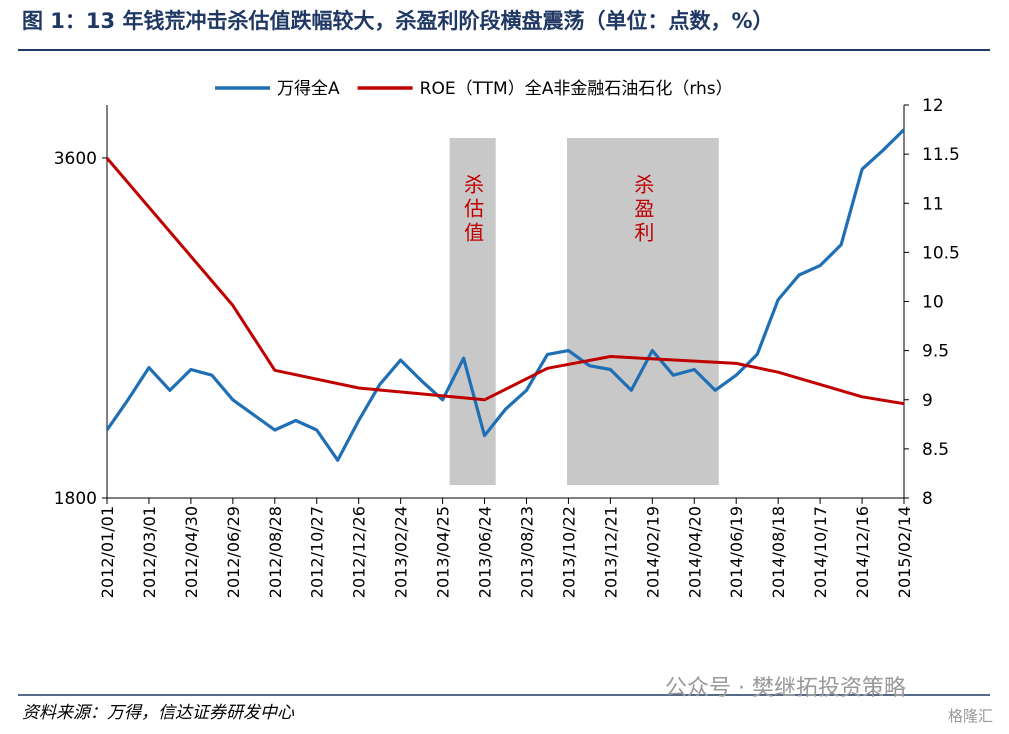 The height and width of the screenshot is (734, 1009). Describe the element at coordinates (933, 303) in the screenshot. I see `y2-tick-label: 10` at that location.